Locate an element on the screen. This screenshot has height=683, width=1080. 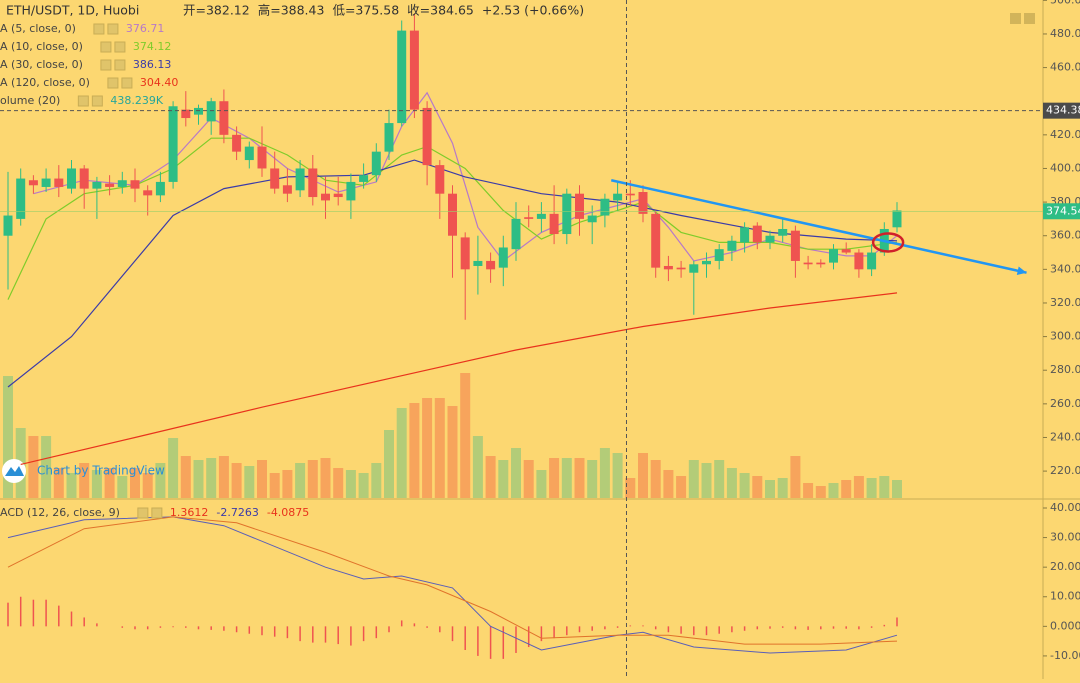
price-label: 434.38 is located at coordinates (1063, 110).